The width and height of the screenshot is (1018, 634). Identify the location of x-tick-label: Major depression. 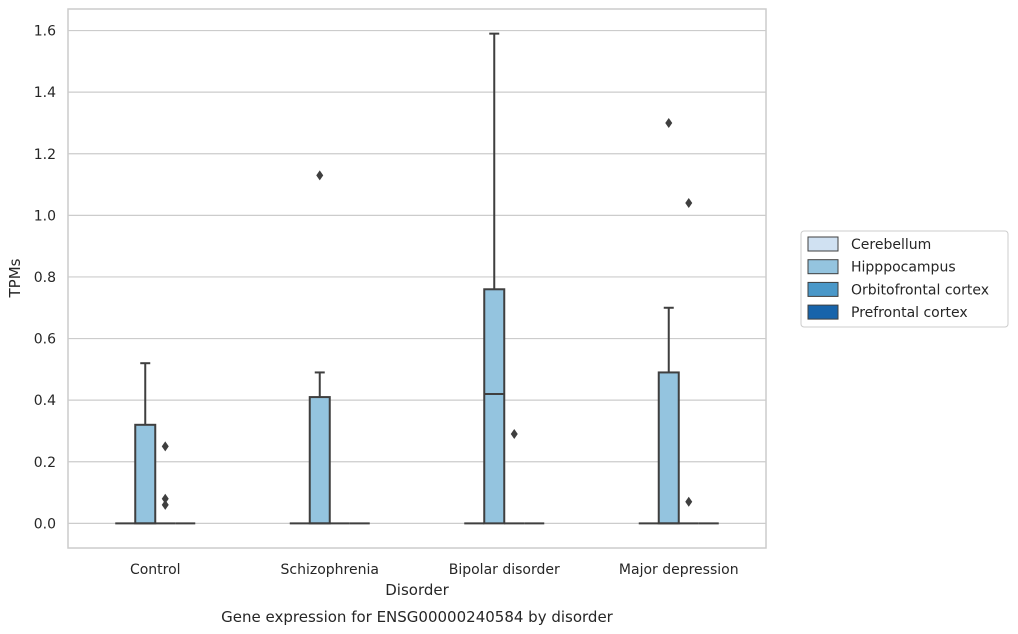
(679, 570).